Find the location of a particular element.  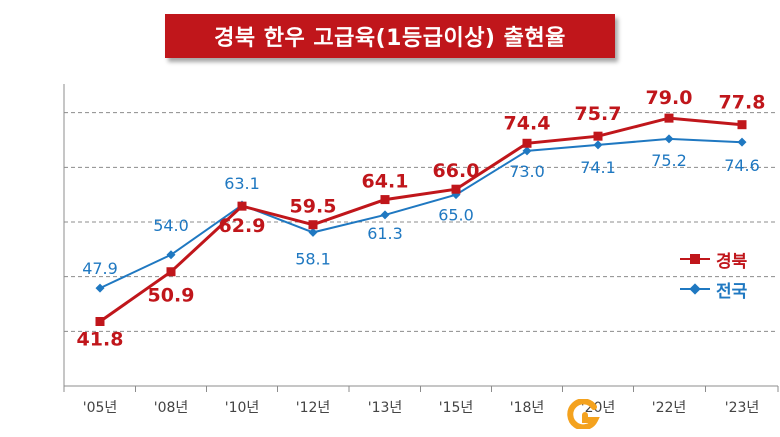

data-label-gyeongbuk: 62.9 is located at coordinates (242, 226).